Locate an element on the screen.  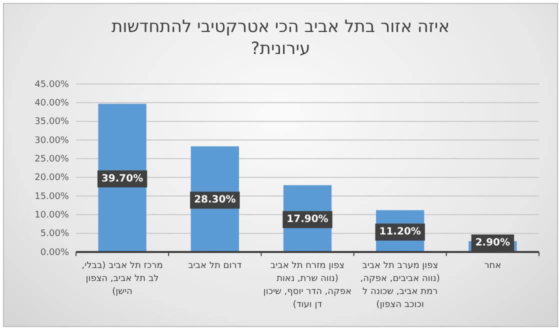
y-tick-label: 25.00% is located at coordinates (52, 159).